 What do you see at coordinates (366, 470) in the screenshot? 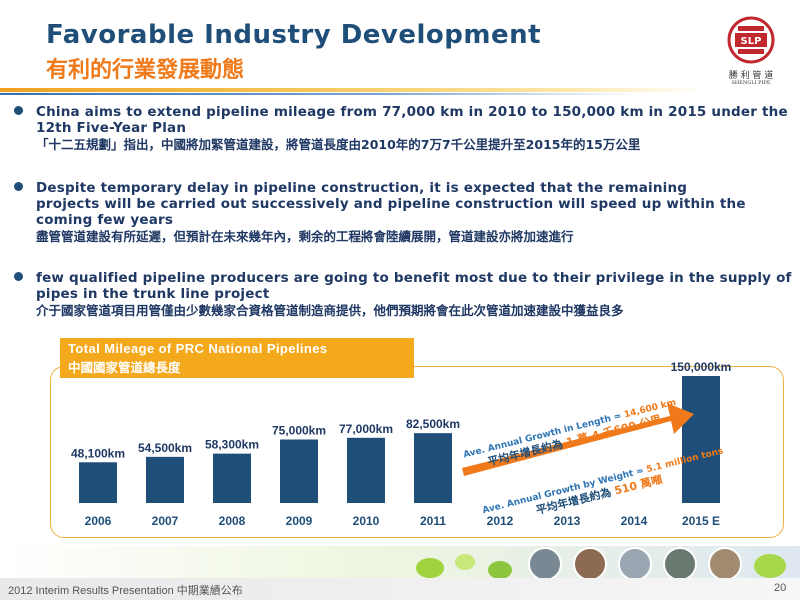
I see `bar-2010` at bounding box center [366, 470].